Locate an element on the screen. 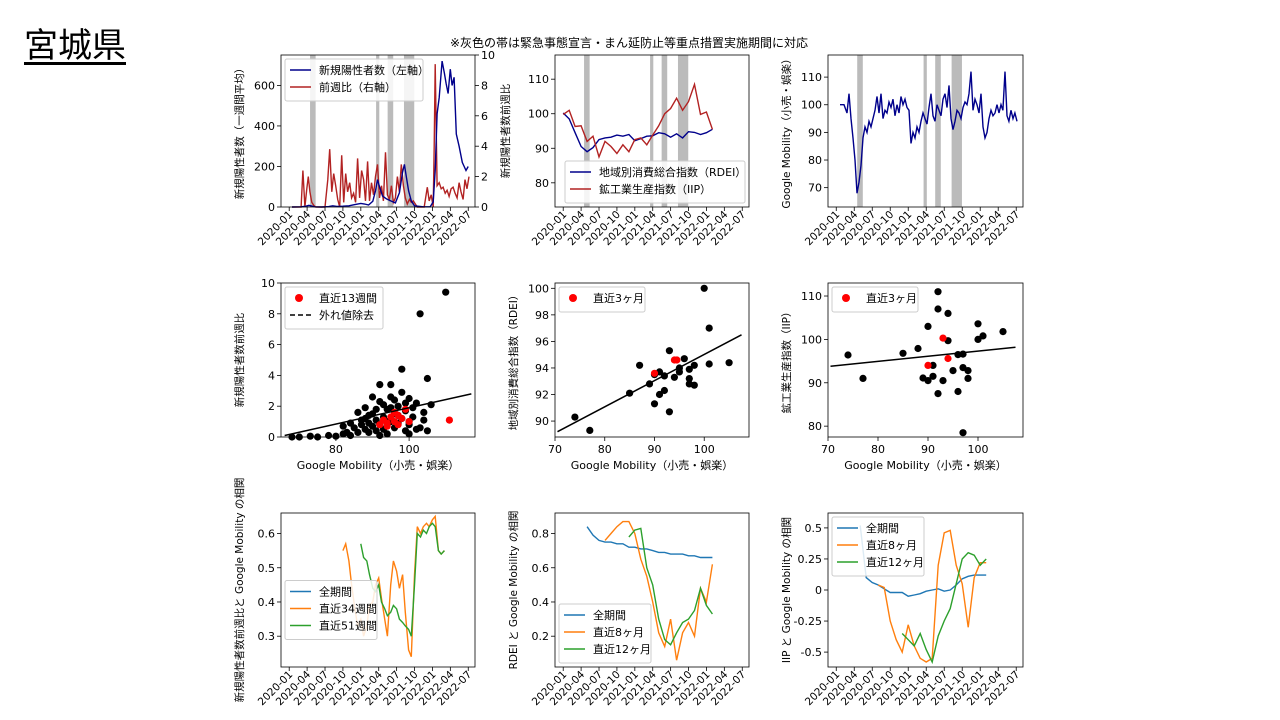  y-tick-label: 80 is located at coordinates (542, 183).